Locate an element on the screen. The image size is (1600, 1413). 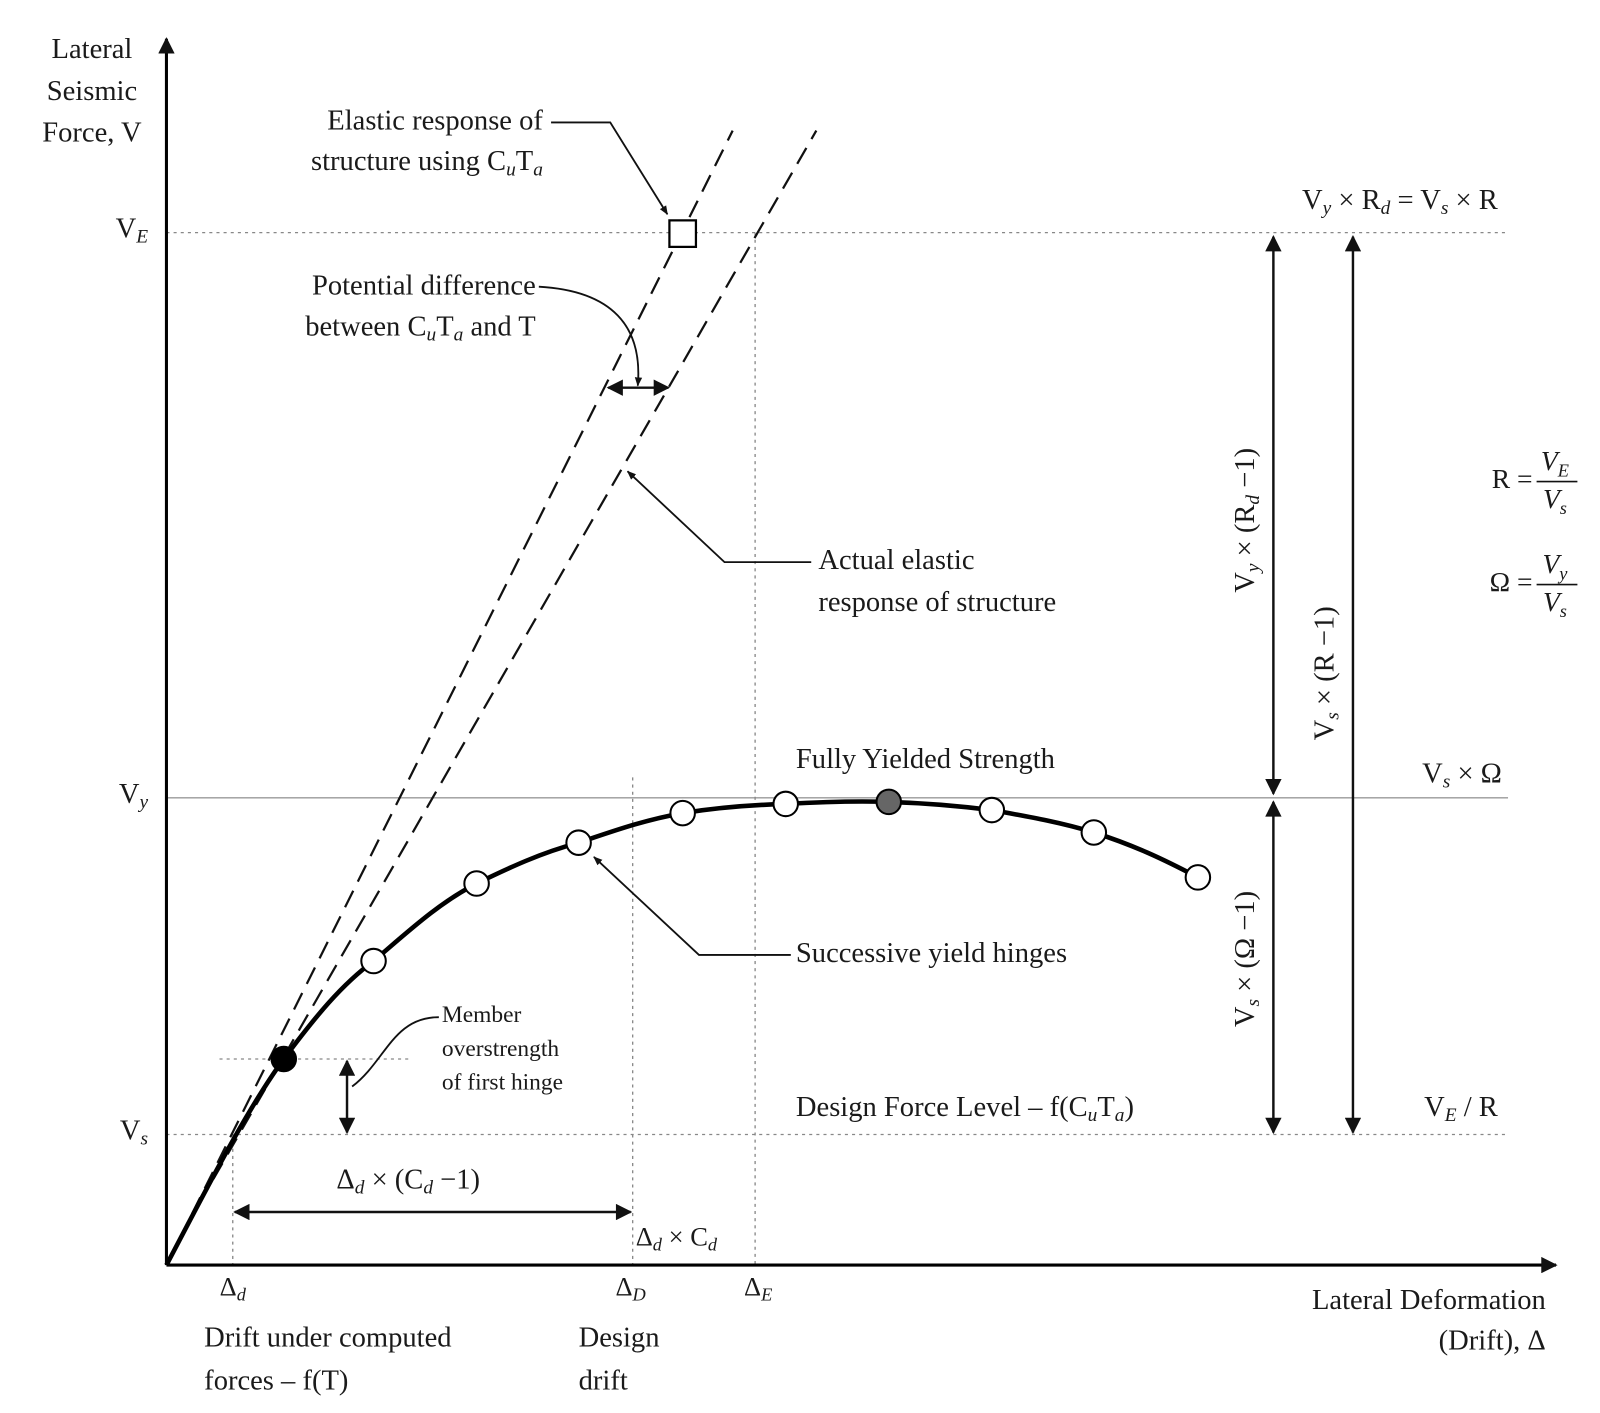
hinges is located at coordinates (741, 930).